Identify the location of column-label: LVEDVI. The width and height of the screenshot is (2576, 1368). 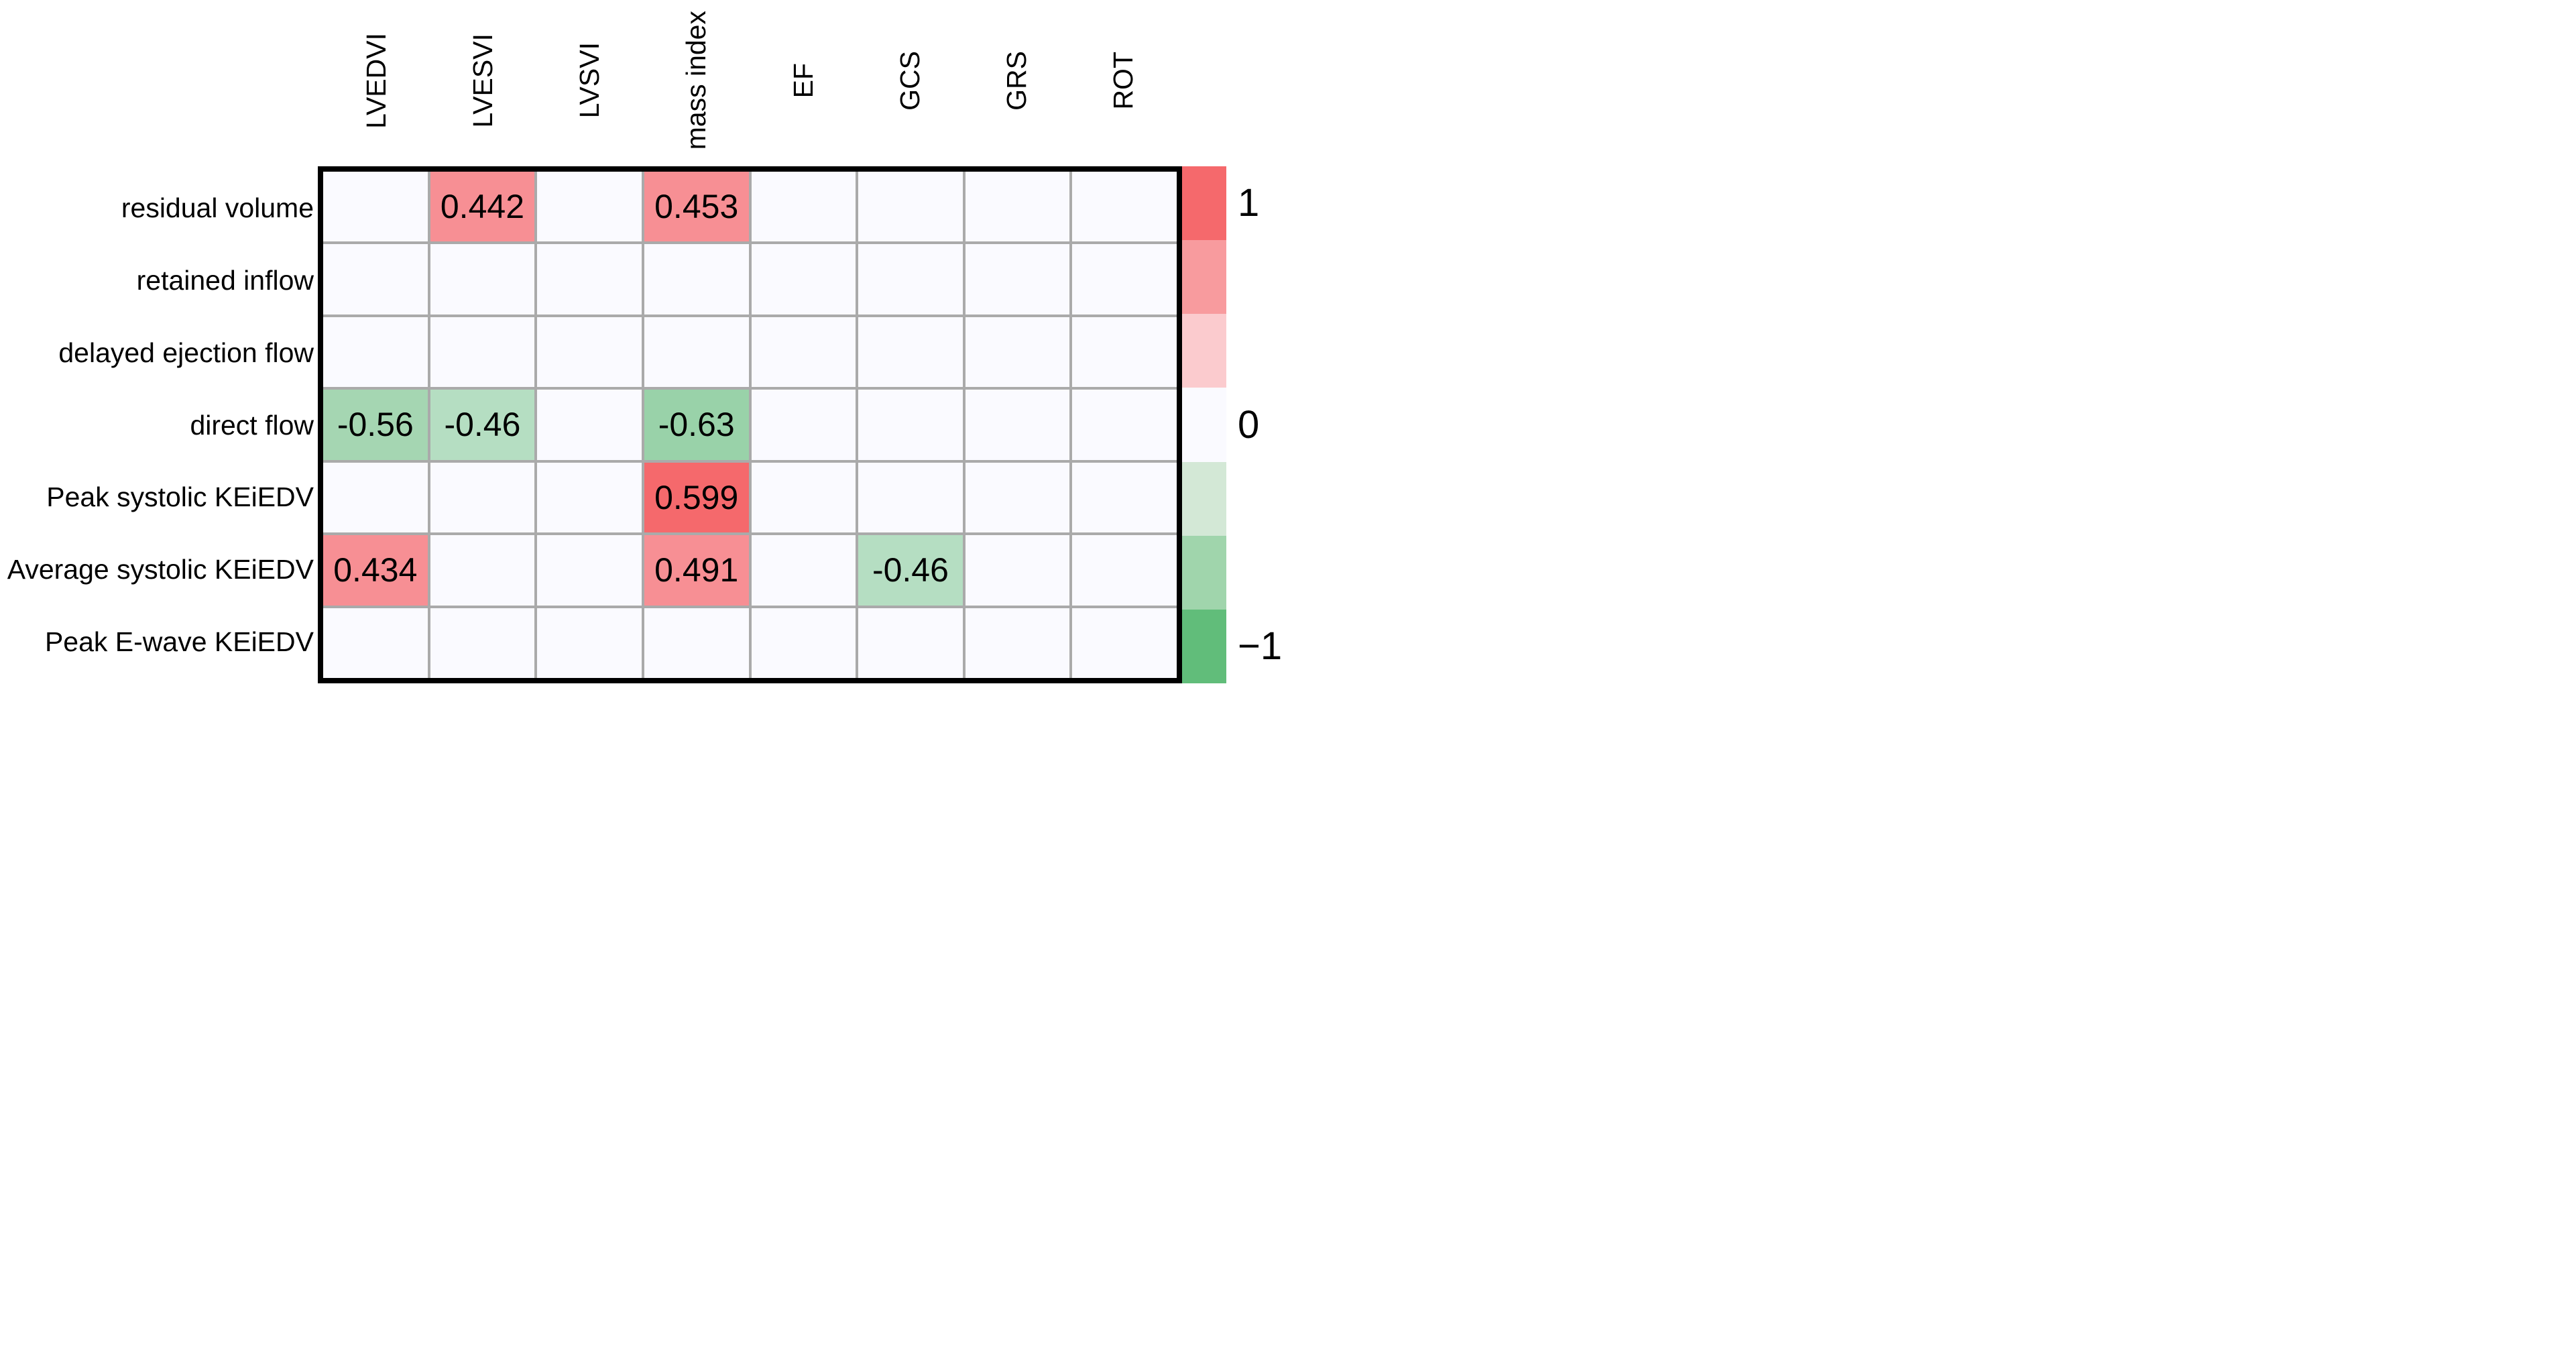
(376, 80).